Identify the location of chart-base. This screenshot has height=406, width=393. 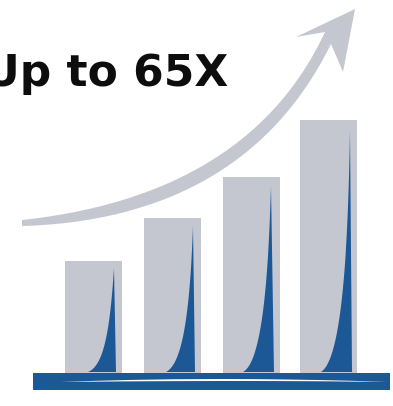
(211, 381).